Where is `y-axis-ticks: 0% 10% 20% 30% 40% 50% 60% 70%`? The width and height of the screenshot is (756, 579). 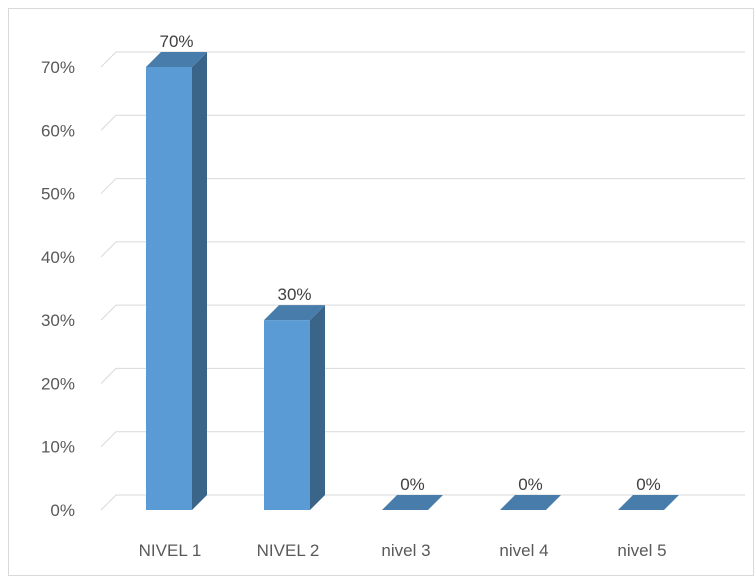 y-axis-ticks: 0% 10% 20% 30% 40% 50% 60% 70% is located at coordinates (58, 289).